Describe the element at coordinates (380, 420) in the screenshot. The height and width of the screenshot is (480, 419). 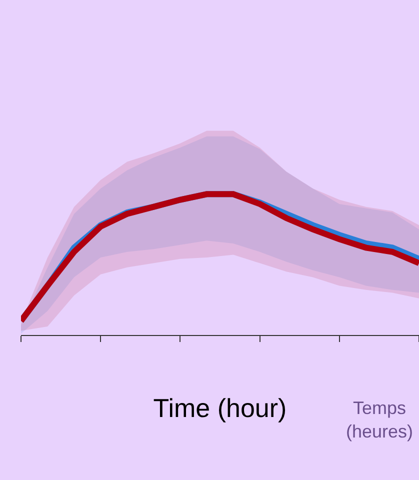
I see `text: Temps (heures)` at that location.